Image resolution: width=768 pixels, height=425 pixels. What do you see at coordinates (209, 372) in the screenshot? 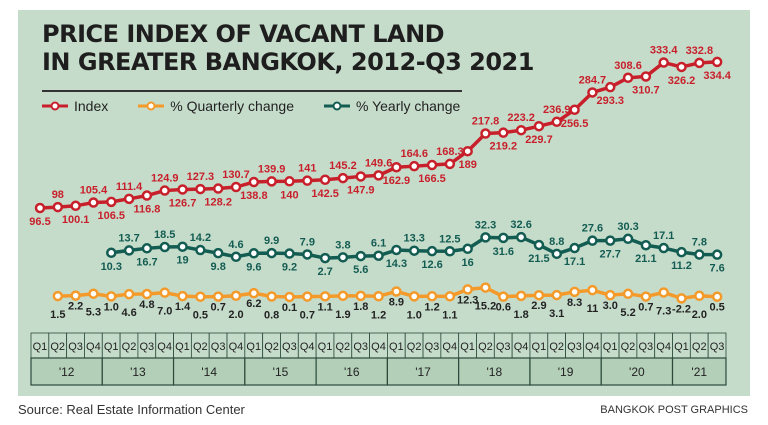
I see `year-label: '14` at bounding box center [209, 372].